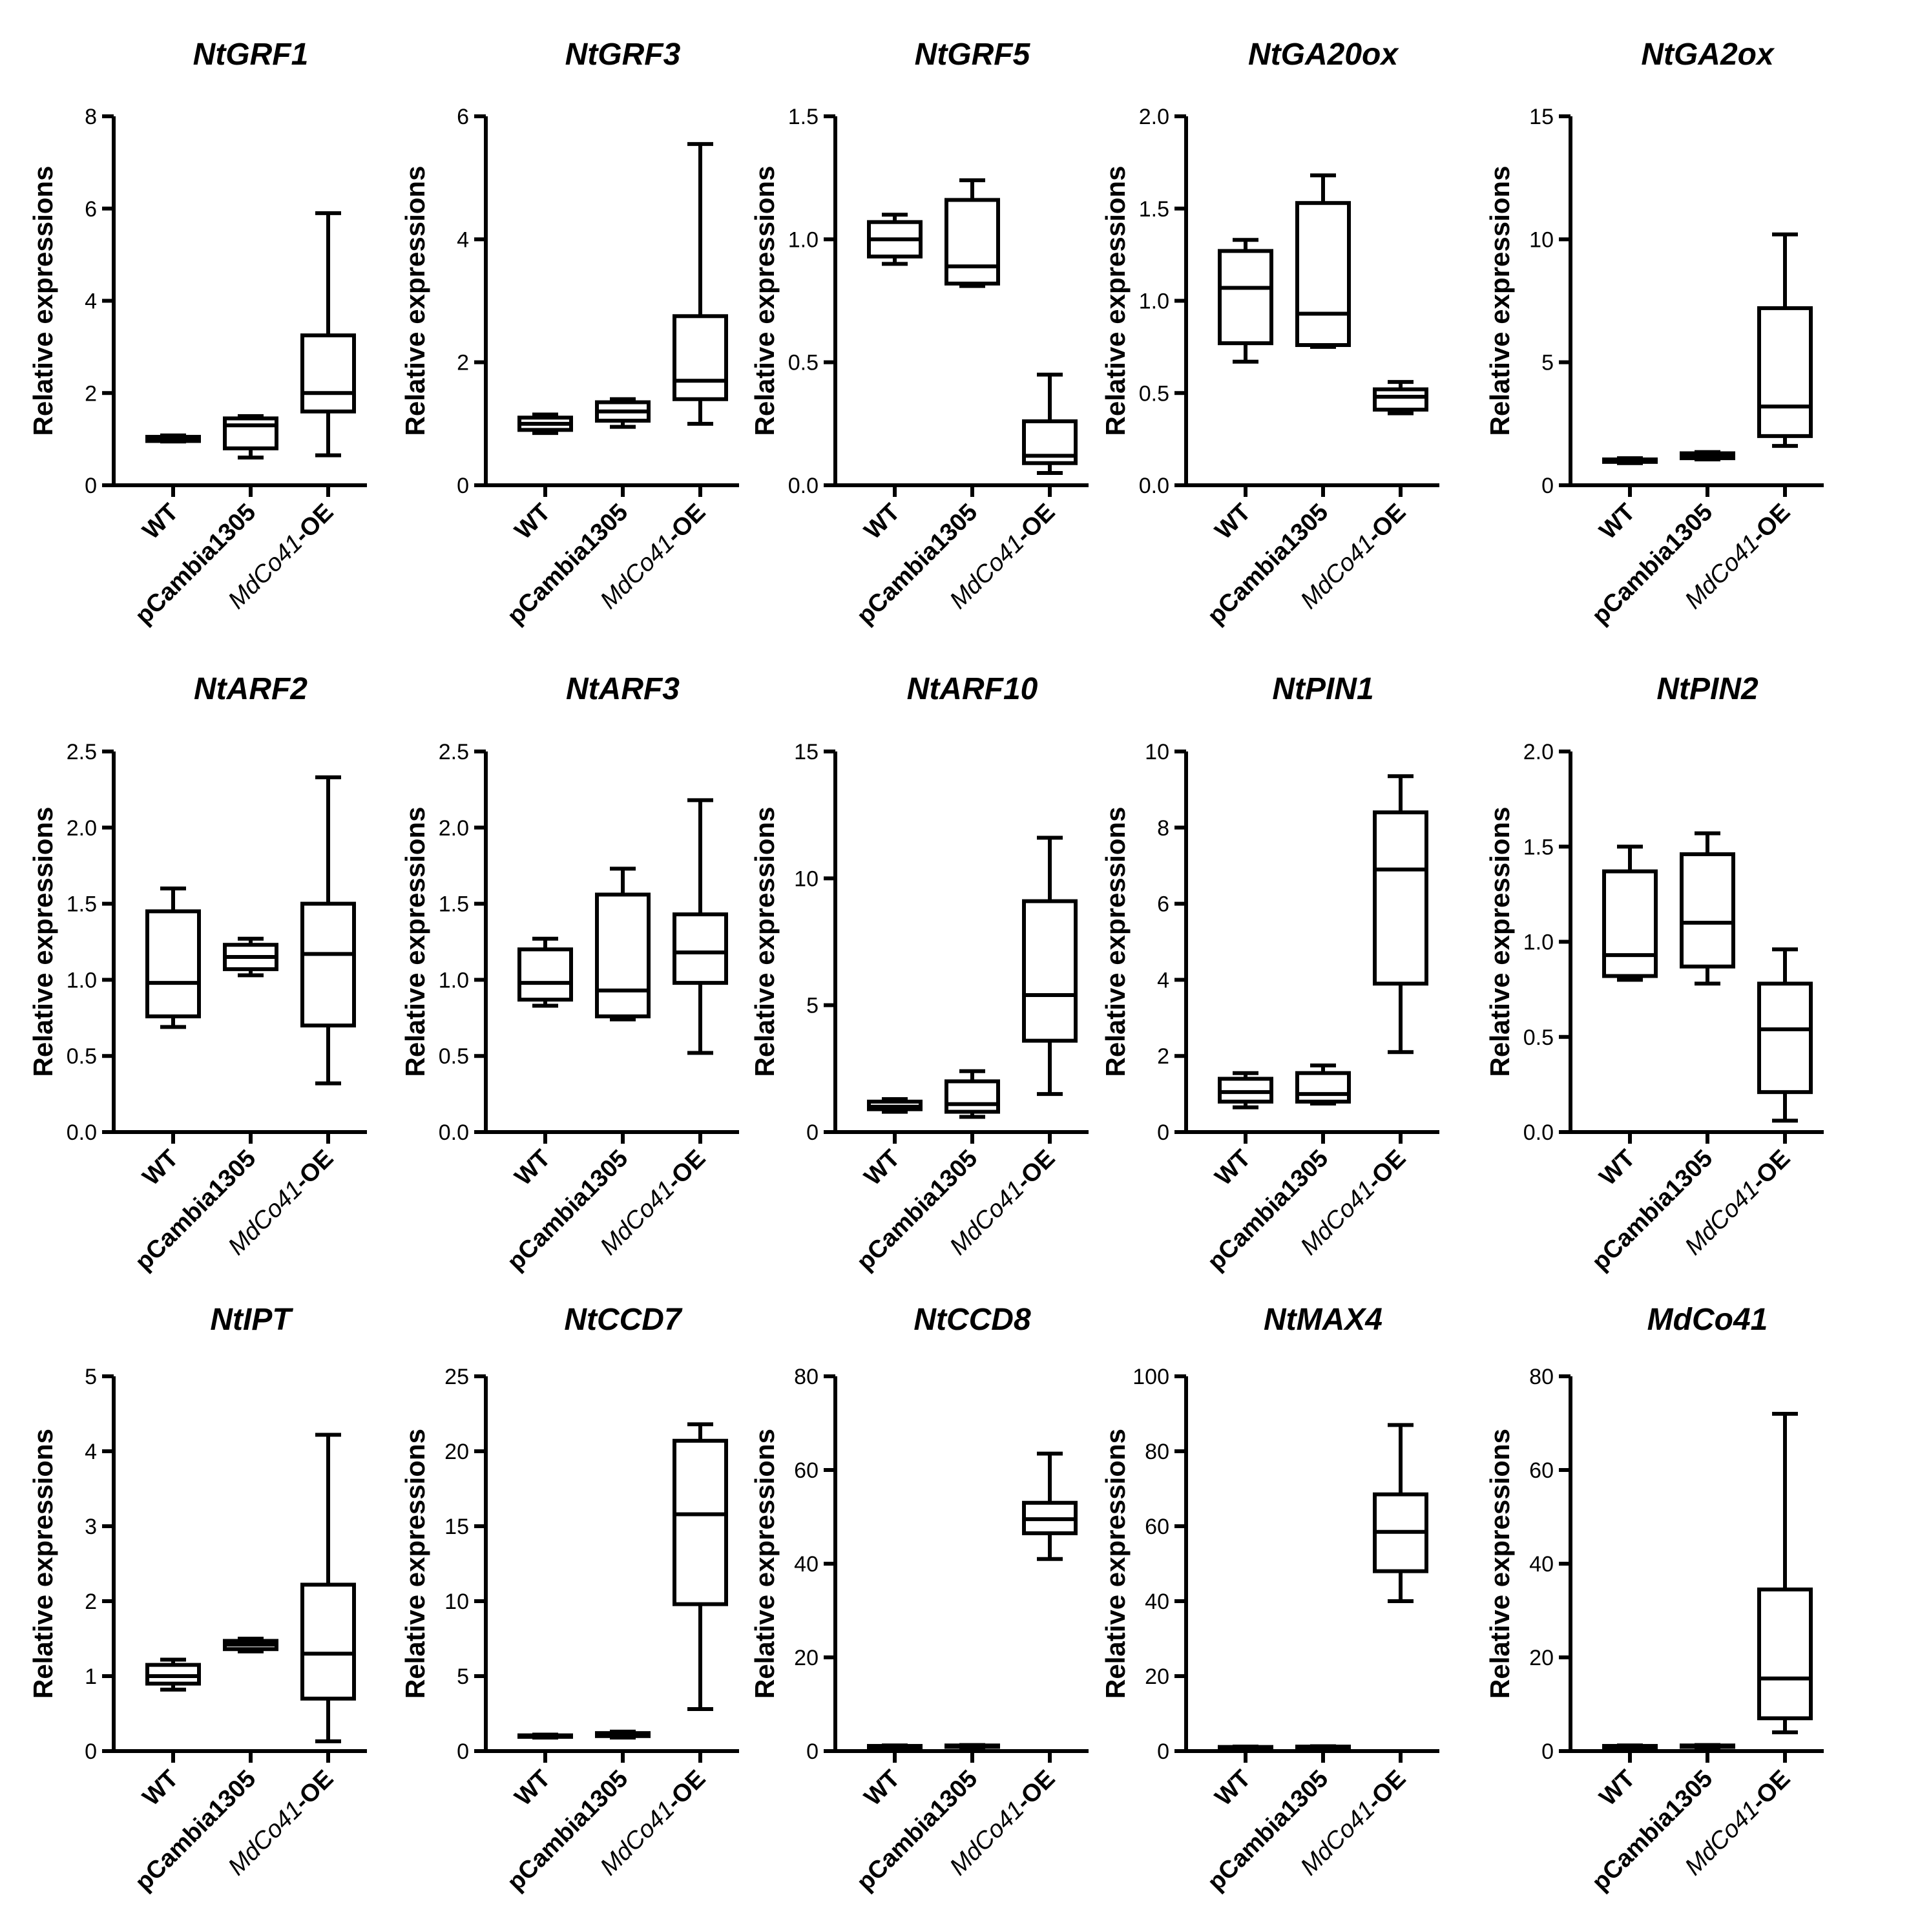 This screenshot has height=1932, width=1920. I want to click on panel-ntga20ox-x-label-wt: WT, so click(1233, 522).